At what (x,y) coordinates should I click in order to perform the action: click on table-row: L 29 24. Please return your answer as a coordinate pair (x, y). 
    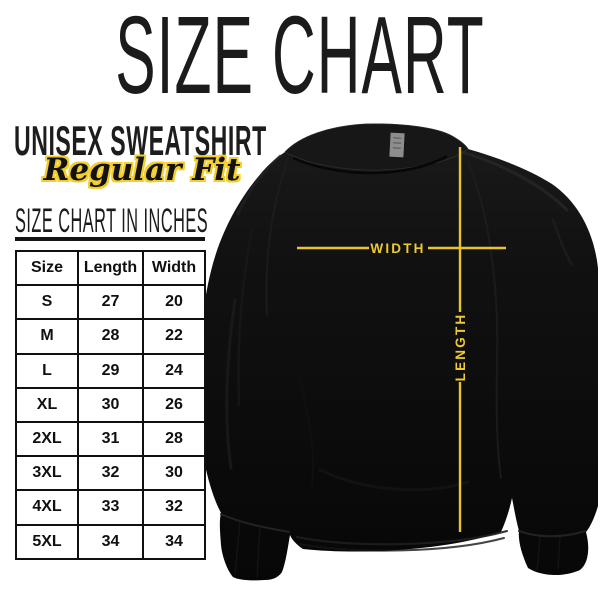
    Looking at the image, I should click on (110, 370).